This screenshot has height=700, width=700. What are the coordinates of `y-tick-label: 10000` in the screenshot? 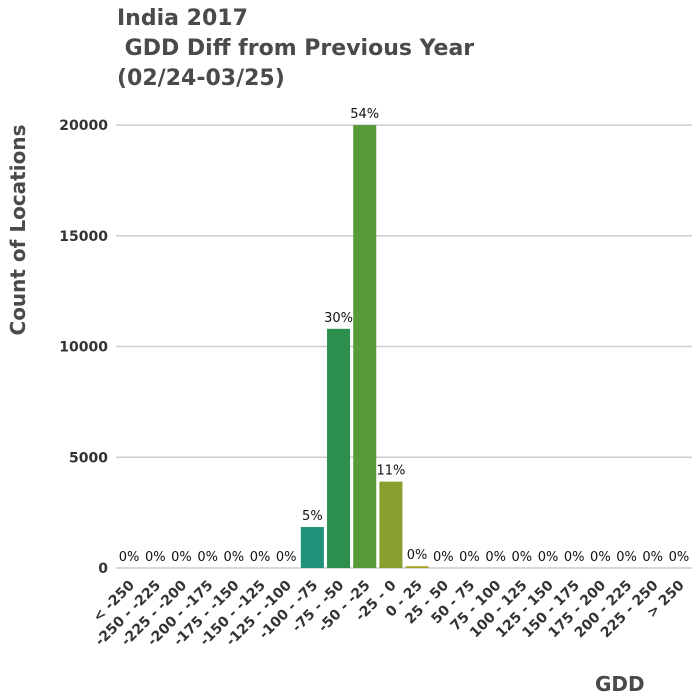 It's located at (83, 348).